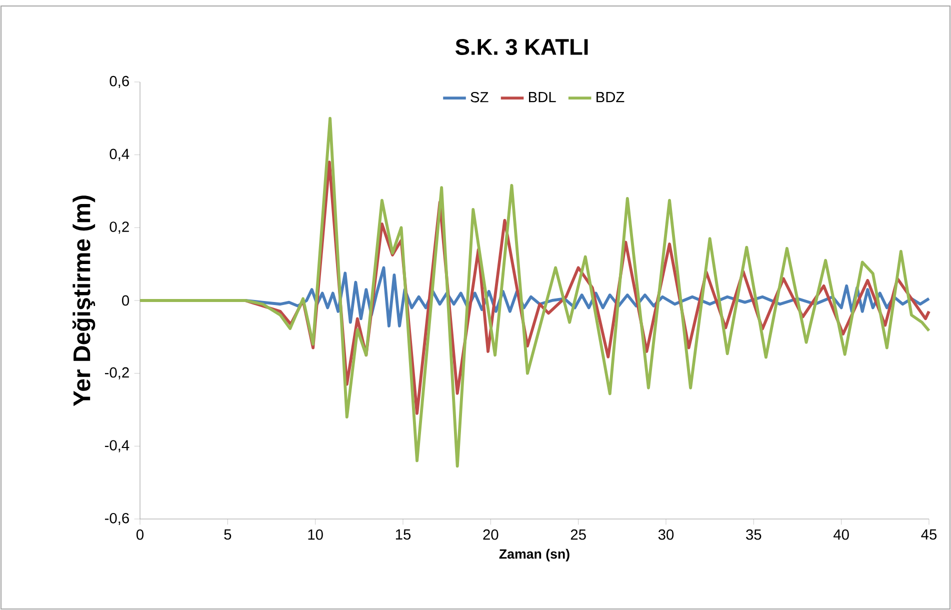 The width and height of the screenshot is (951, 610). What do you see at coordinates (120, 154) in the screenshot?
I see `y-tick-label: 0,4` at bounding box center [120, 154].